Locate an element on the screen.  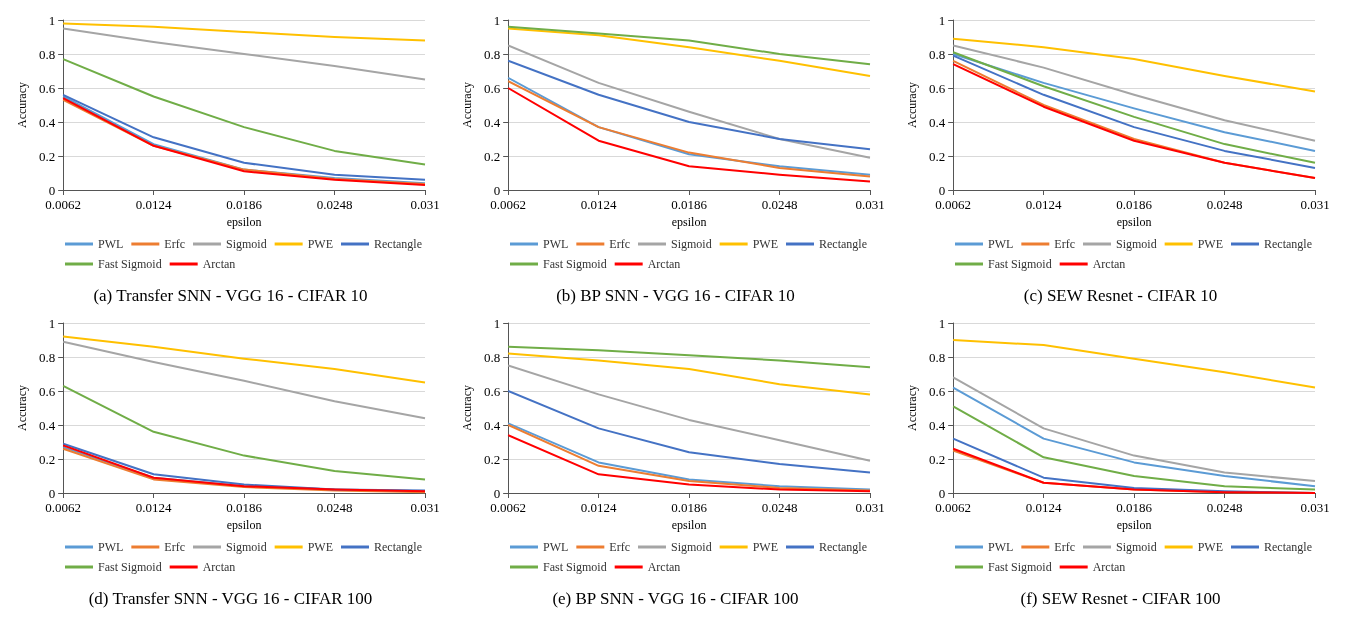
text: (d) Transfer SNN - VGG 16 - CIFAR 100 is located at coordinates (230, 598).